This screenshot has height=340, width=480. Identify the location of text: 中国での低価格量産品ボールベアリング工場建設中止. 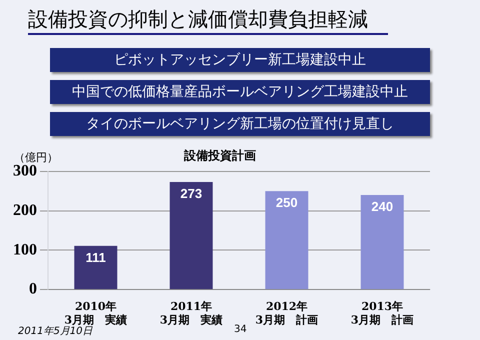
(240, 92).